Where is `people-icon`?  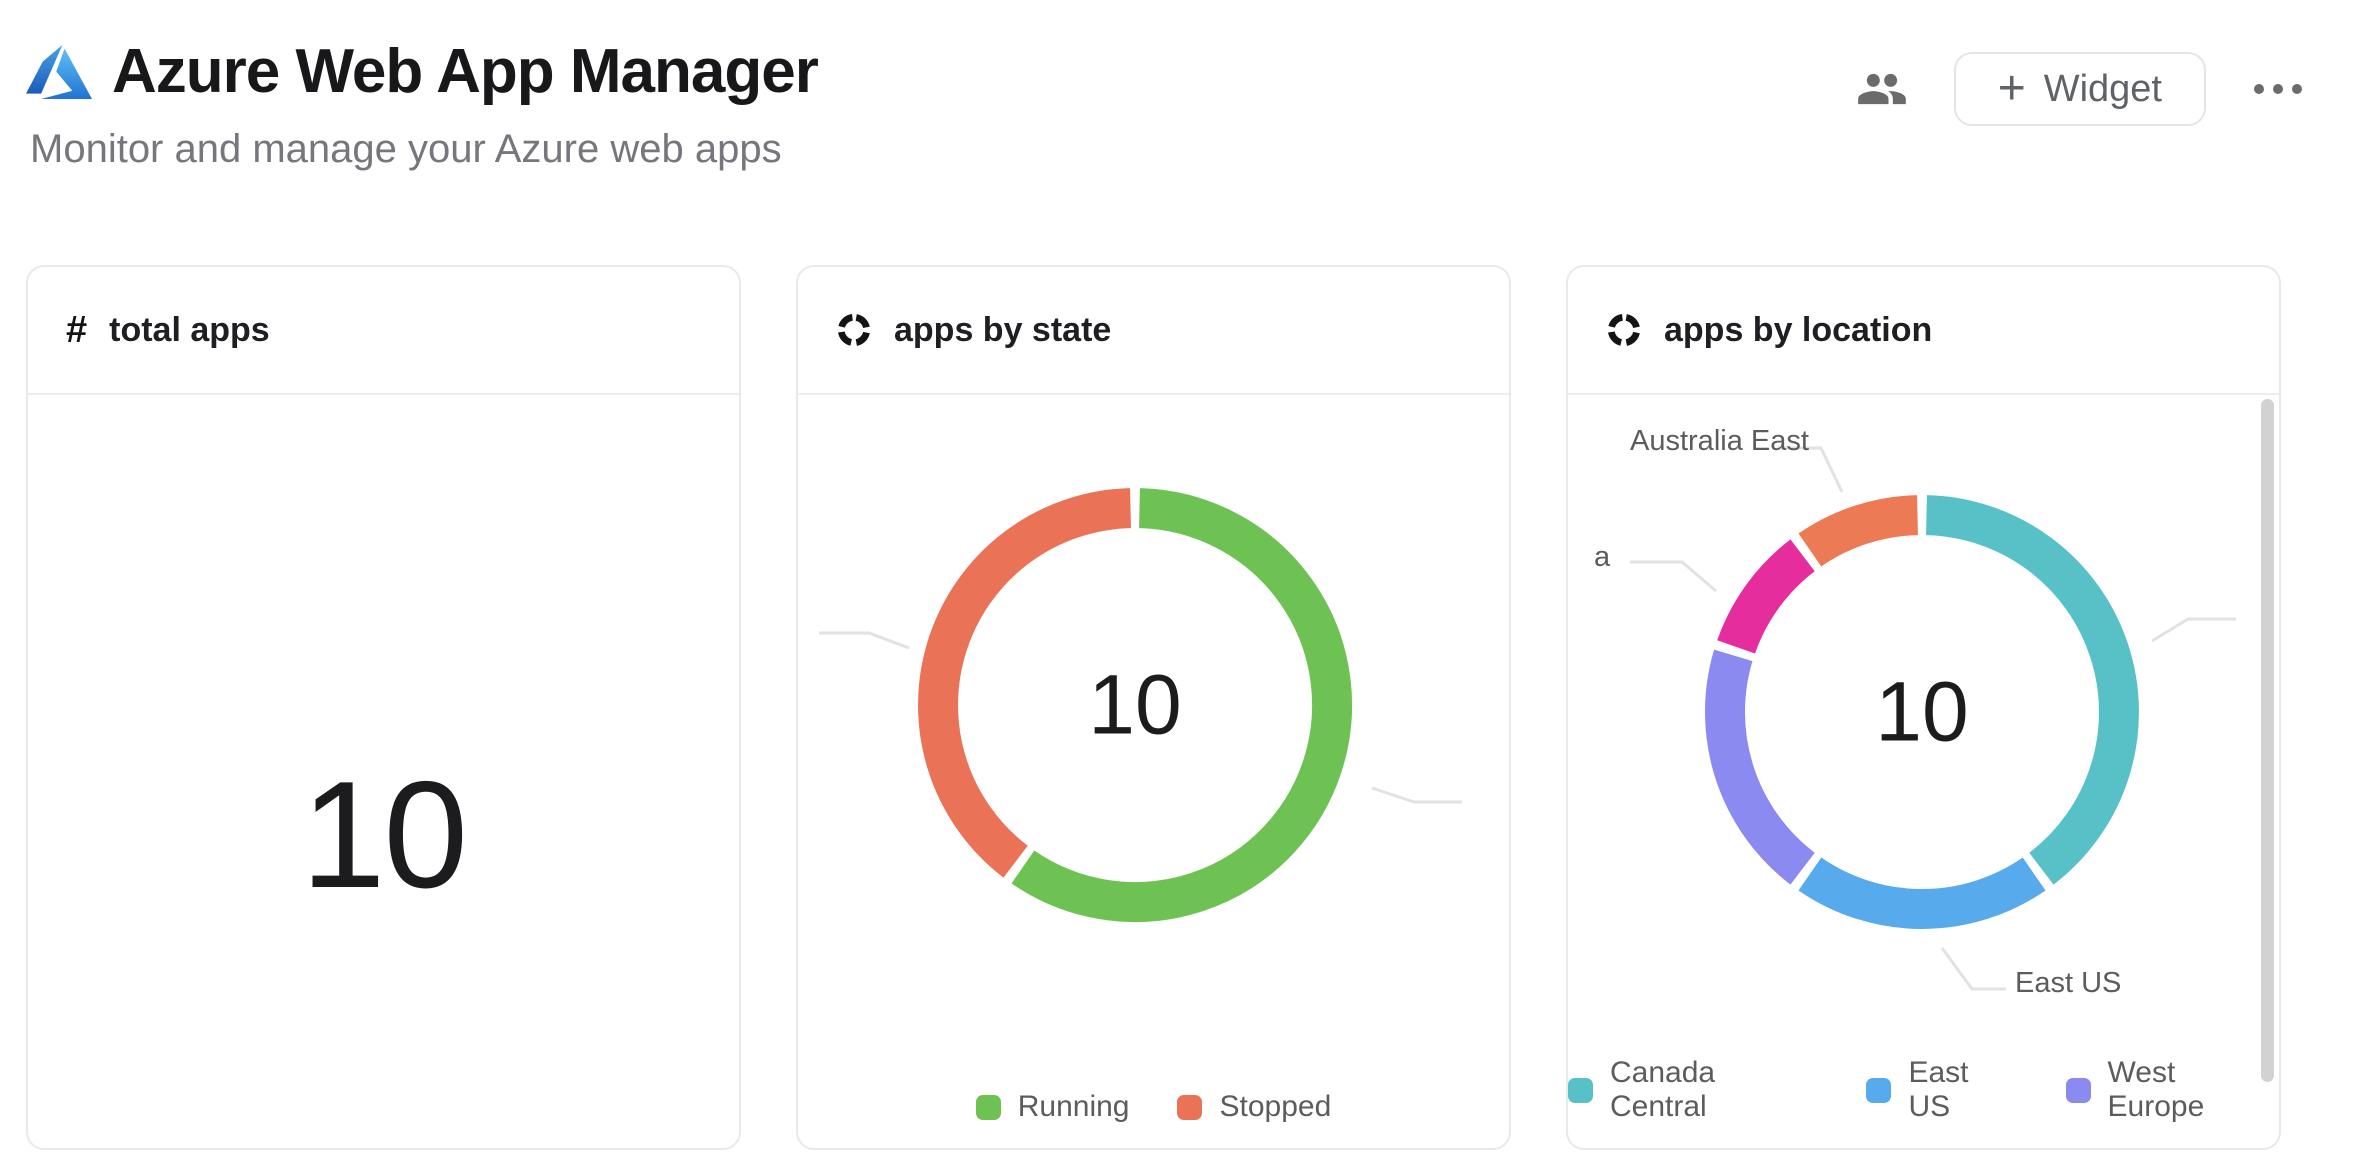
people-icon is located at coordinates (1882, 89).